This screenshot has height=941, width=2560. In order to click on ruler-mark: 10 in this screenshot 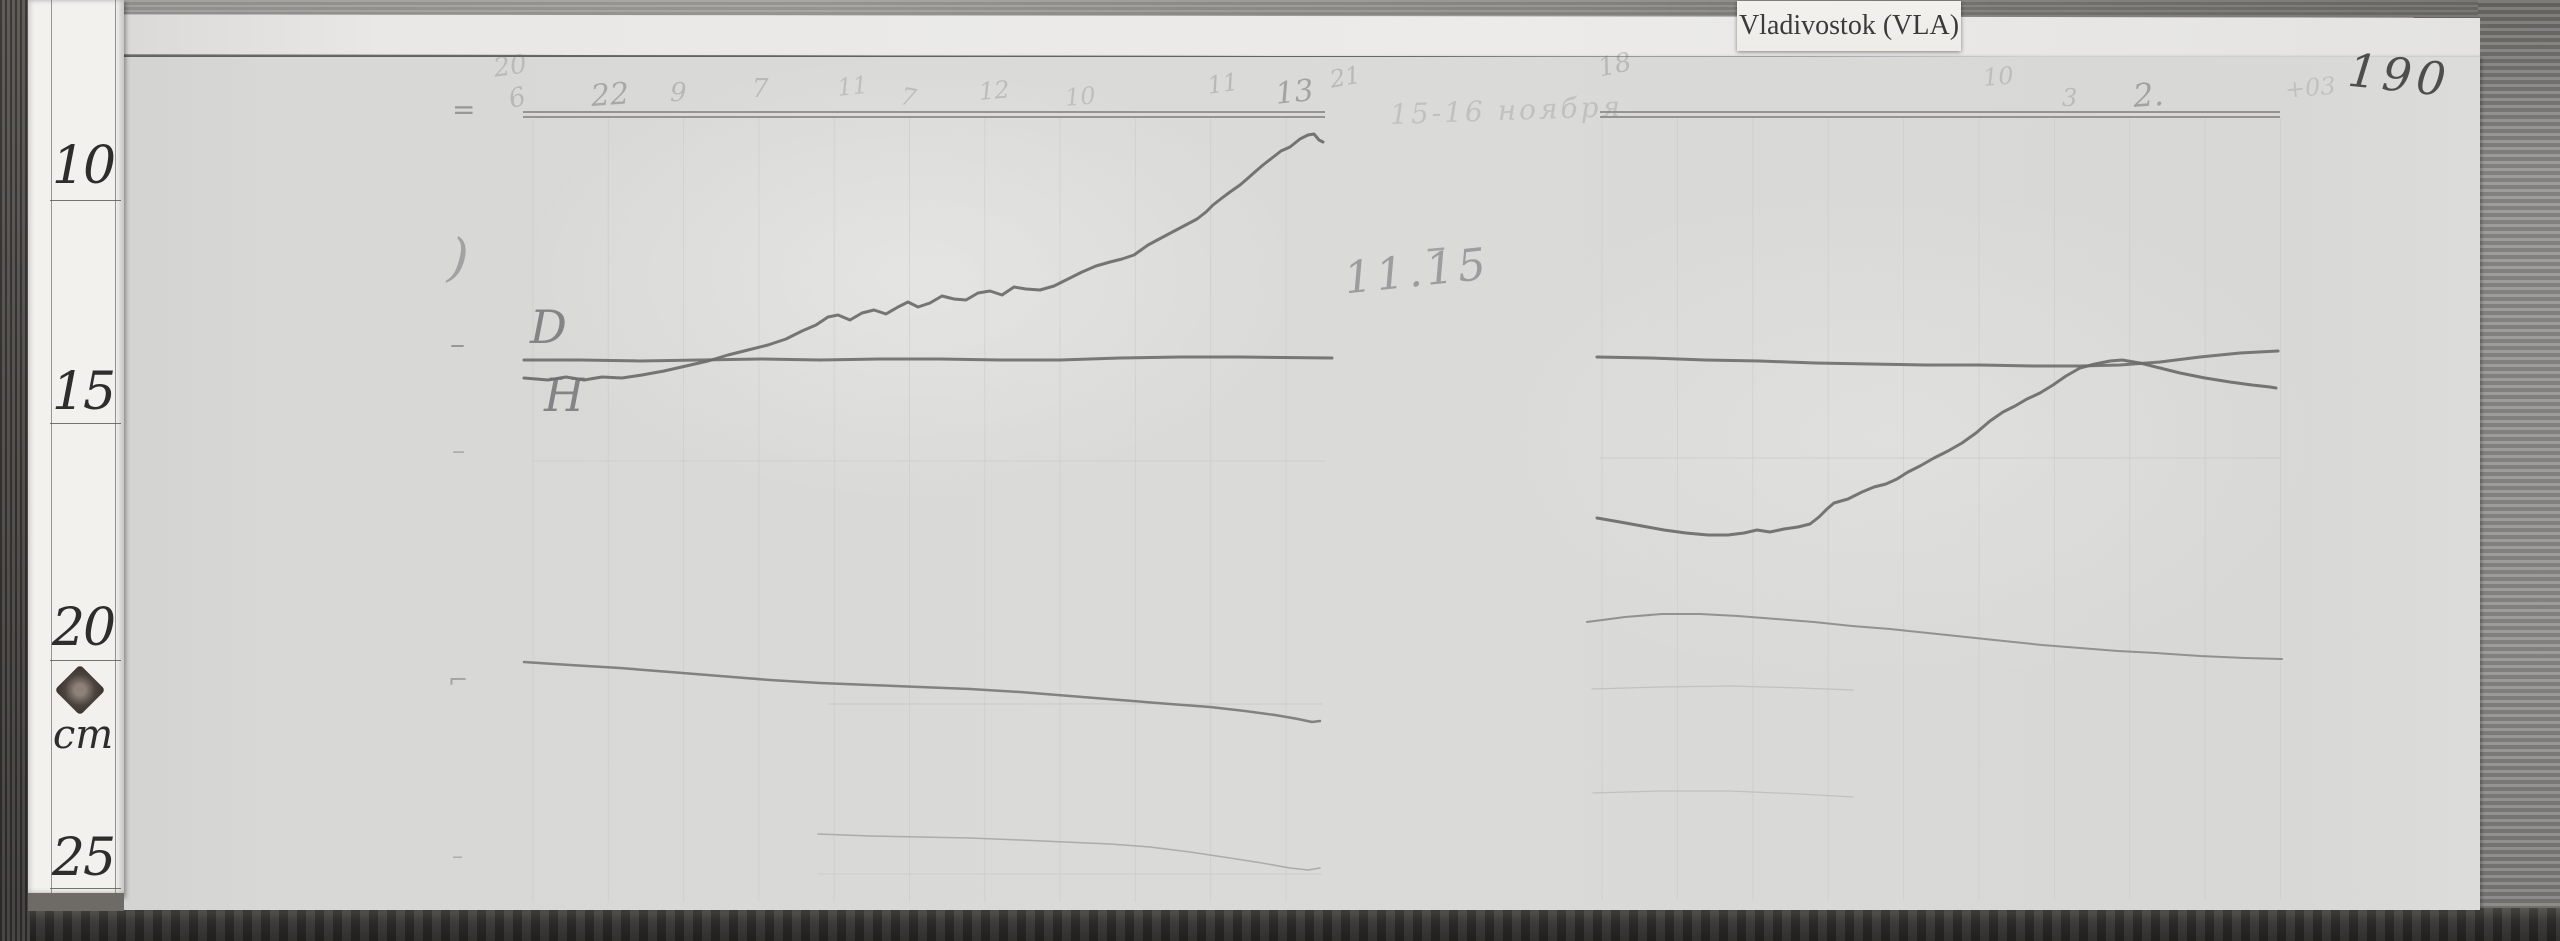, I will do `click(83, 166)`.